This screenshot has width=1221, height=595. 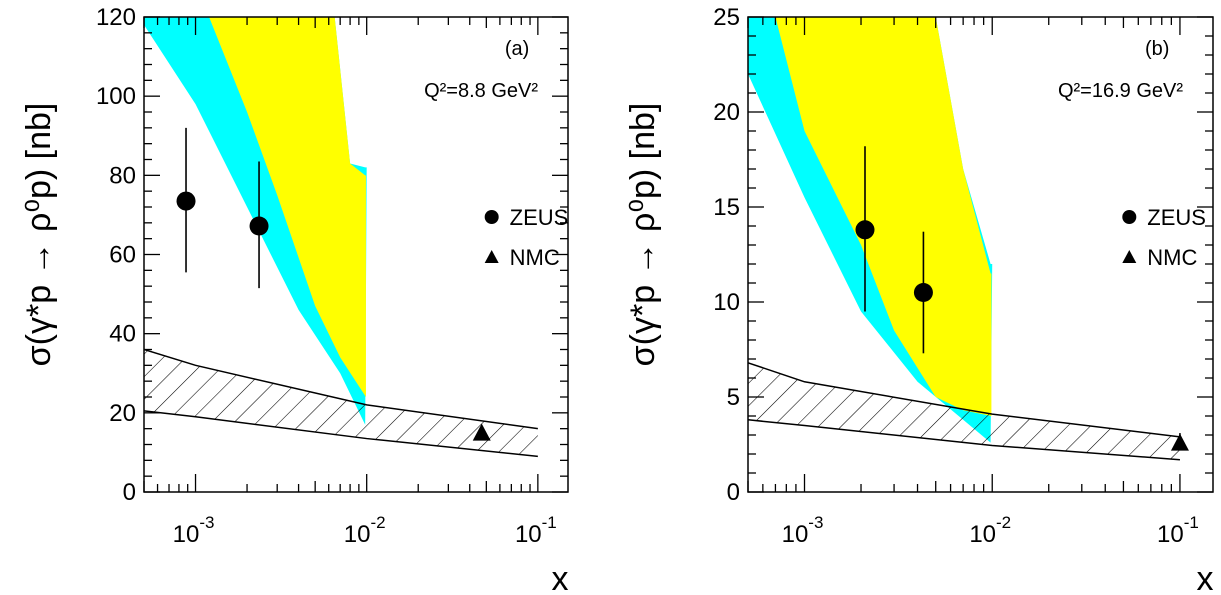 I want to click on y-tick-label: 5, so click(x=733, y=397).